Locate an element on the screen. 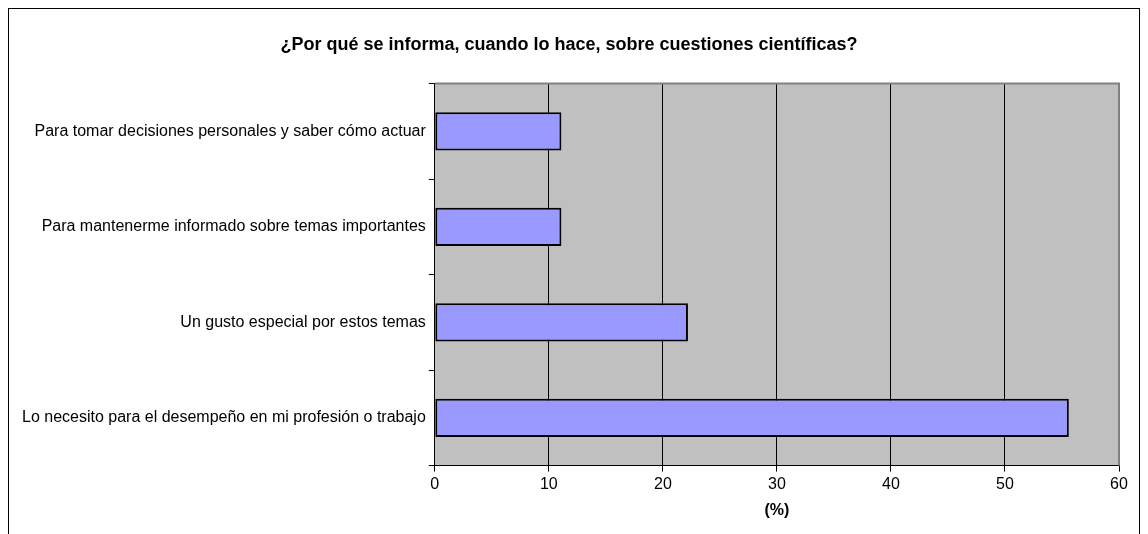  x-axis-title: (%) is located at coordinates (777, 509).